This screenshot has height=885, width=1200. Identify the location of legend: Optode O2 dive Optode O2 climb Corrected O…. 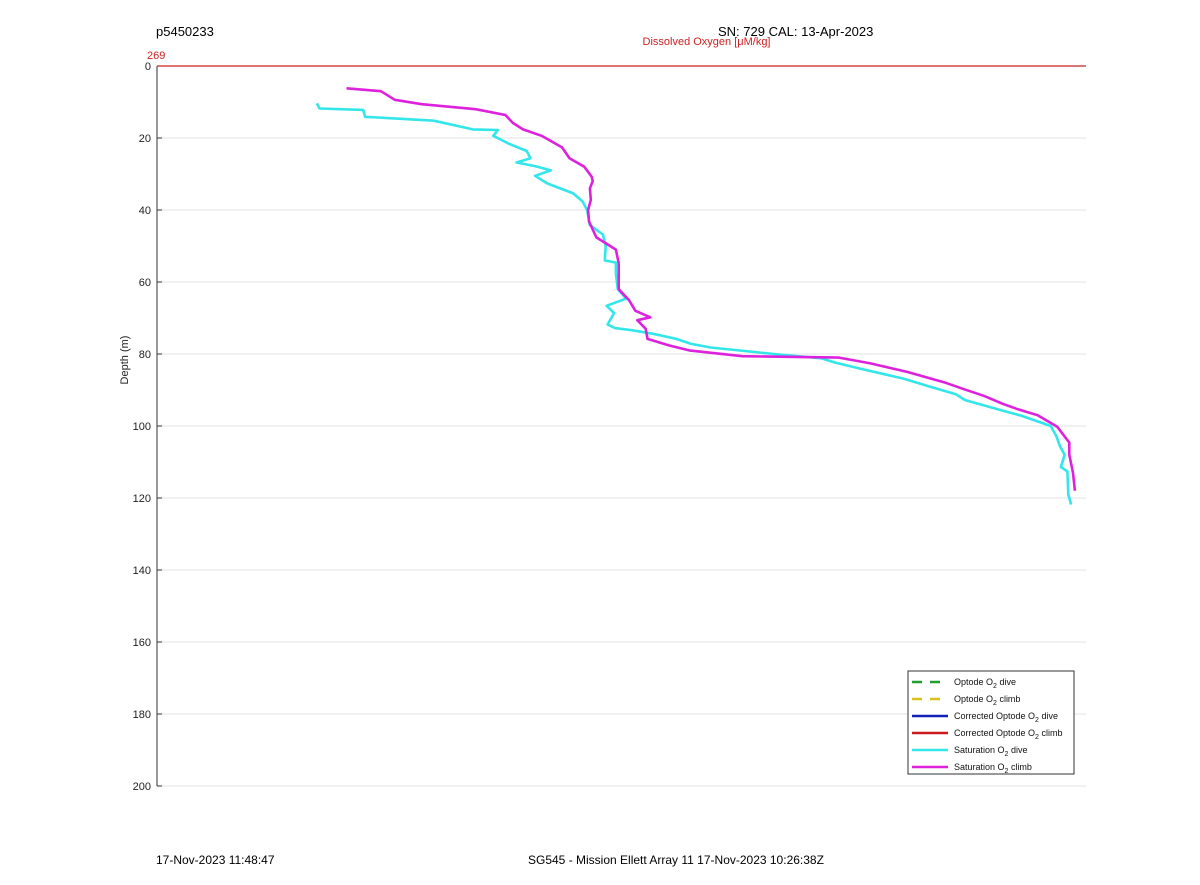
(991, 722).